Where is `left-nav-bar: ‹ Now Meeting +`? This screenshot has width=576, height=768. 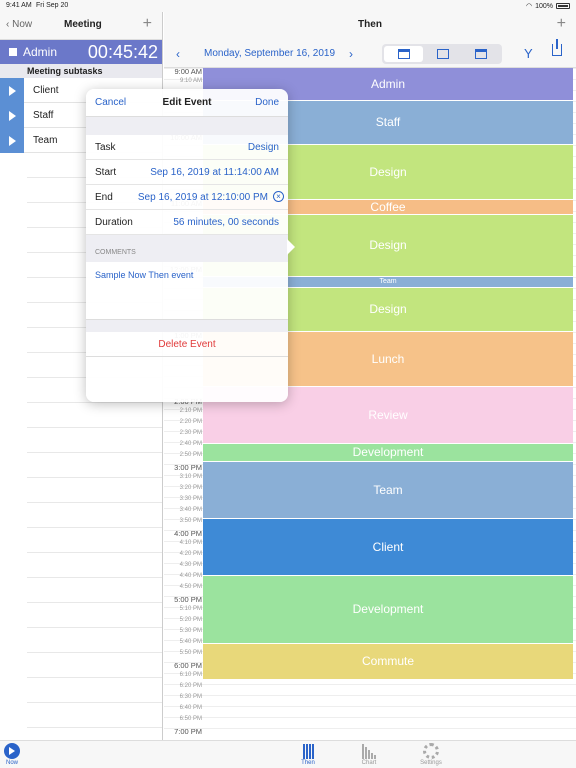
left-nav-bar: ‹ Now Meeting + is located at coordinates (81, 26).